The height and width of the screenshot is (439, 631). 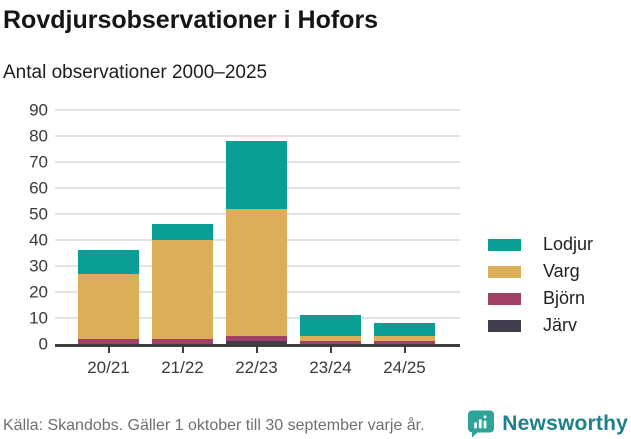 What do you see at coordinates (108, 367) in the screenshot?
I see `x-tick-label: 20/21` at bounding box center [108, 367].